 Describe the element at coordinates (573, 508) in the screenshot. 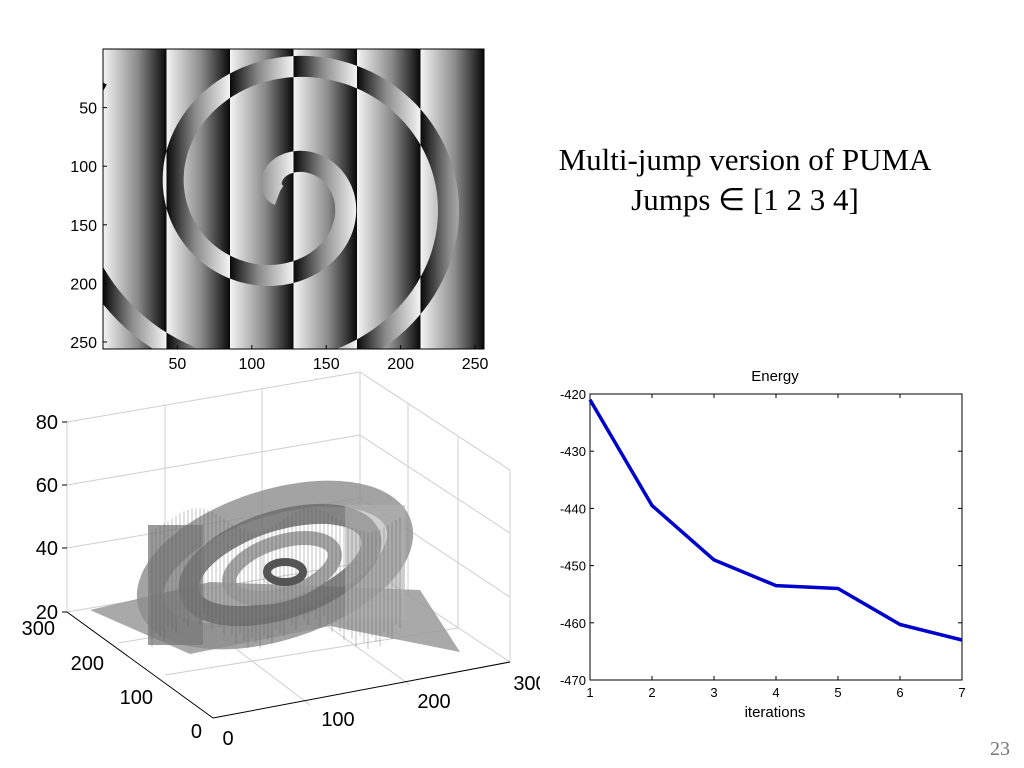

I see `energy-y-tick-label: -440` at that location.